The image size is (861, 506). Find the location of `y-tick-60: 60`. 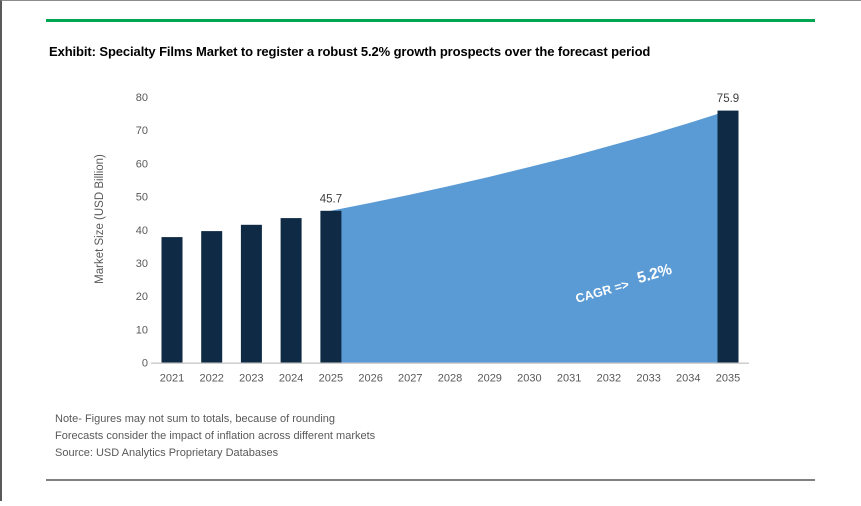

y-tick-60: 60 is located at coordinates (142, 164).